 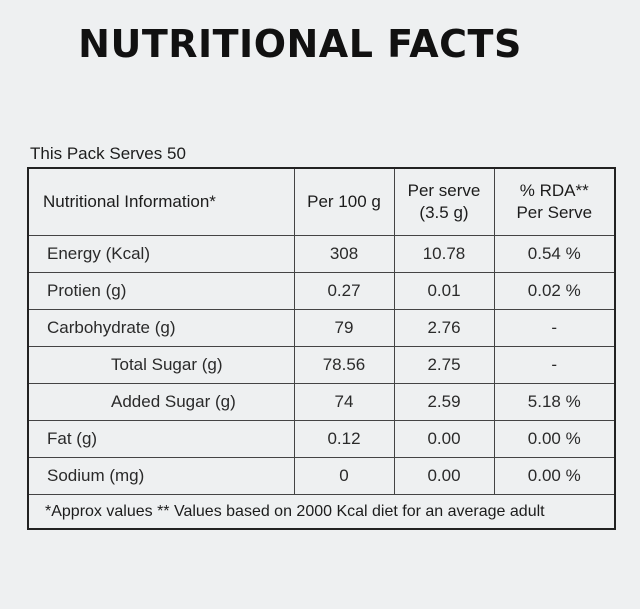 What do you see at coordinates (554, 402) in the screenshot?
I see `cell-rda: 5.18 %` at bounding box center [554, 402].